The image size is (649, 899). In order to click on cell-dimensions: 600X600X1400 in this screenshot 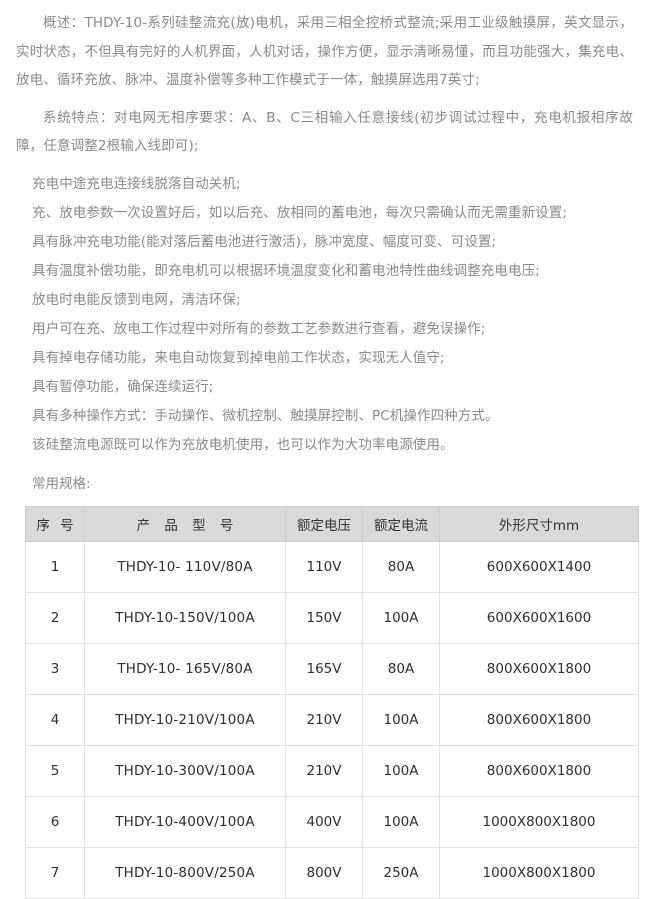, I will do `click(539, 566)`.